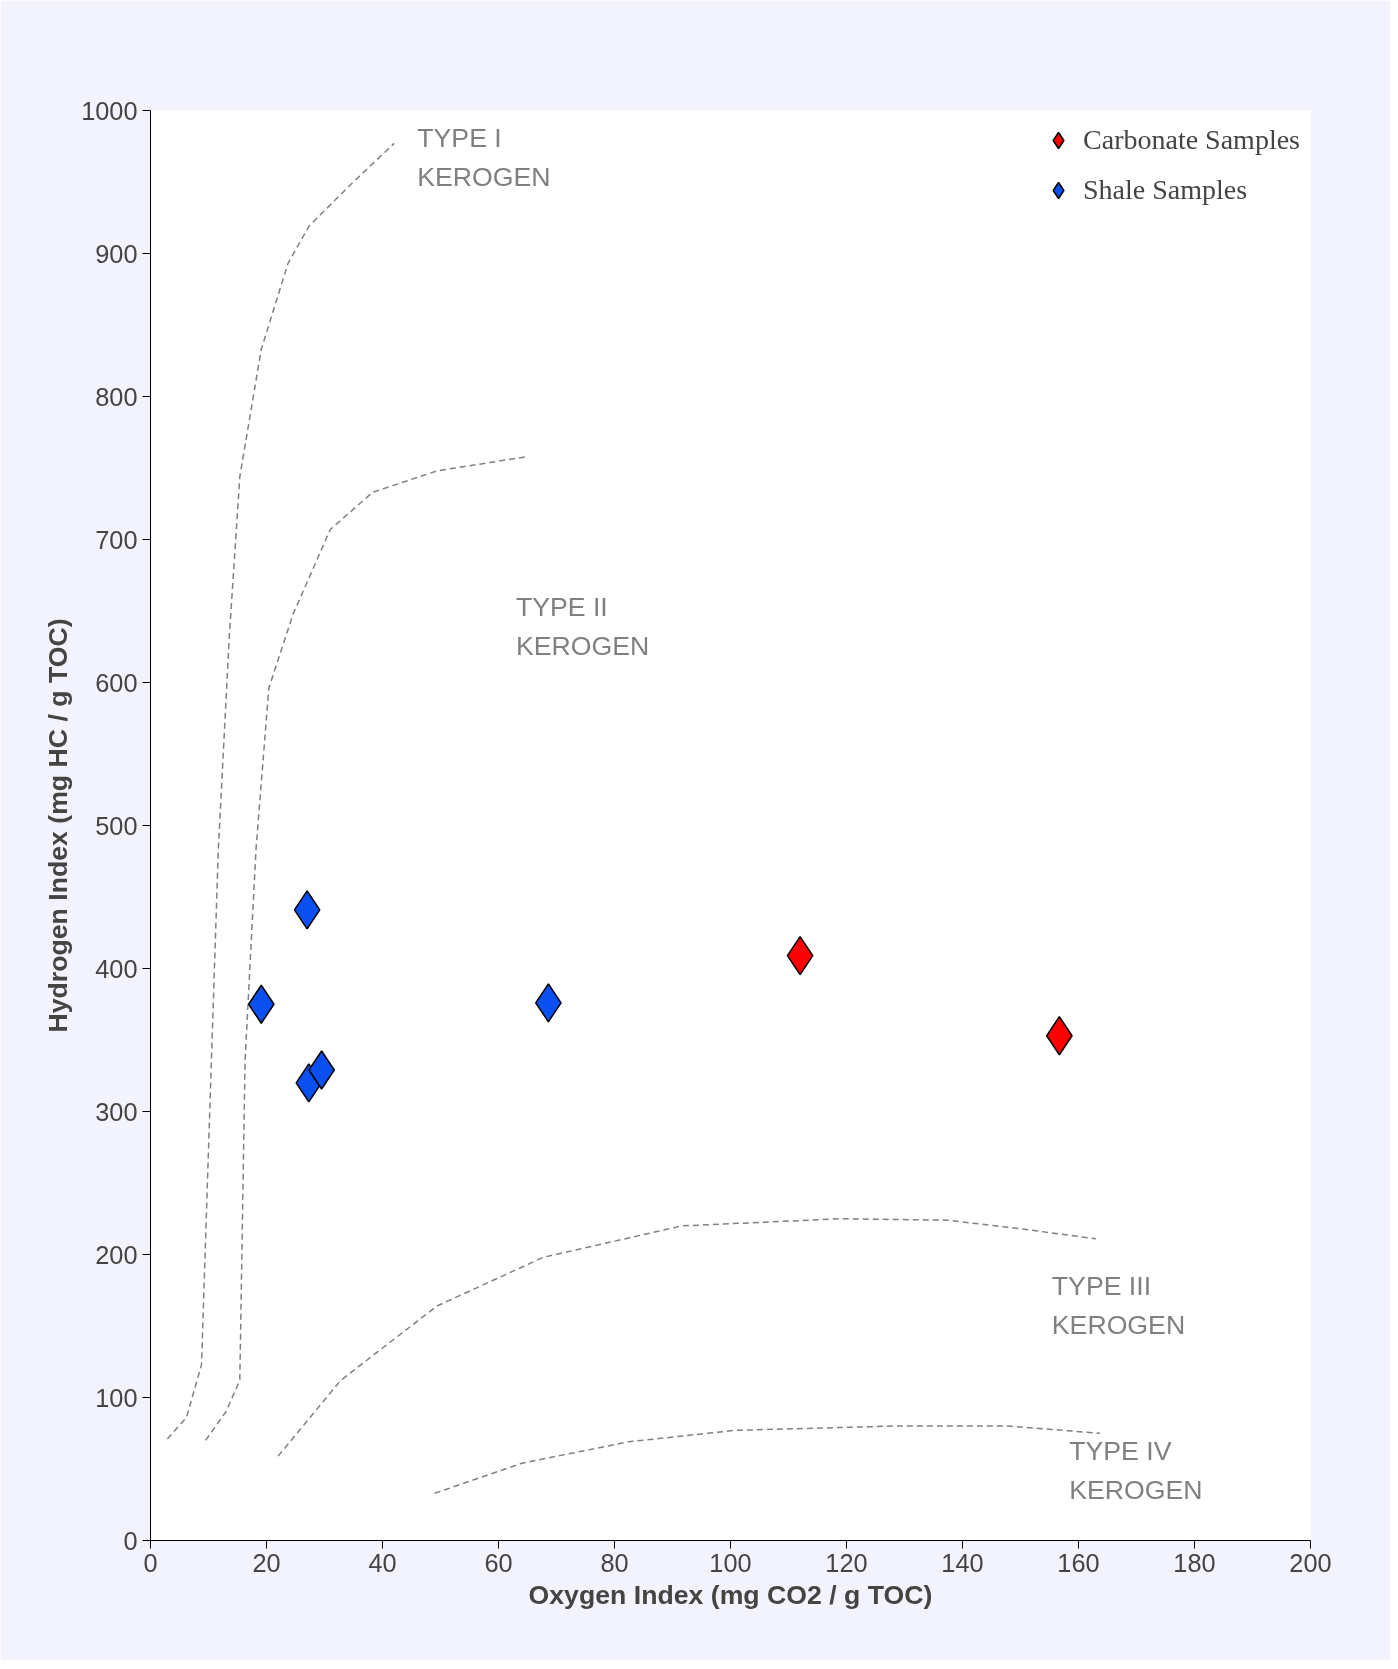 The image size is (1398, 1669). I want to click on y-tick-label: 200, so click(116, 1254).